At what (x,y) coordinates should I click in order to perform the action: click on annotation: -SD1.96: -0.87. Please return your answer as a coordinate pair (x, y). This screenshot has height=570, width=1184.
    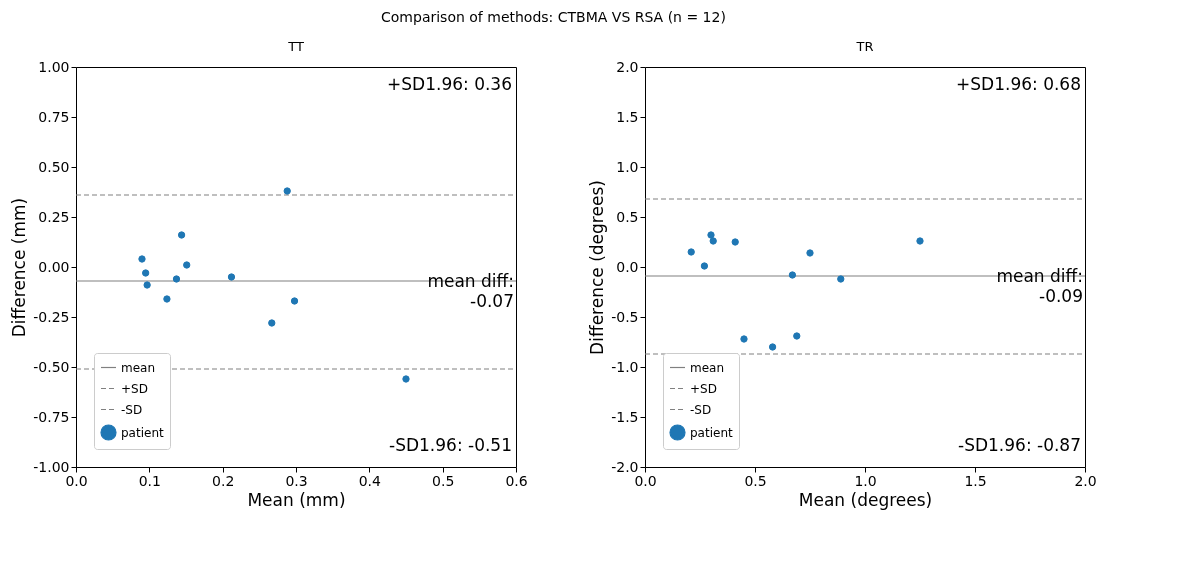
    Looking at the image, I should click on (1019, 445).